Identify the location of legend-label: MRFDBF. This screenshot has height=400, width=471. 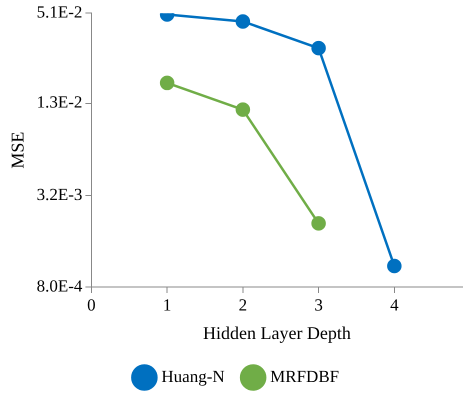
(305, 376).